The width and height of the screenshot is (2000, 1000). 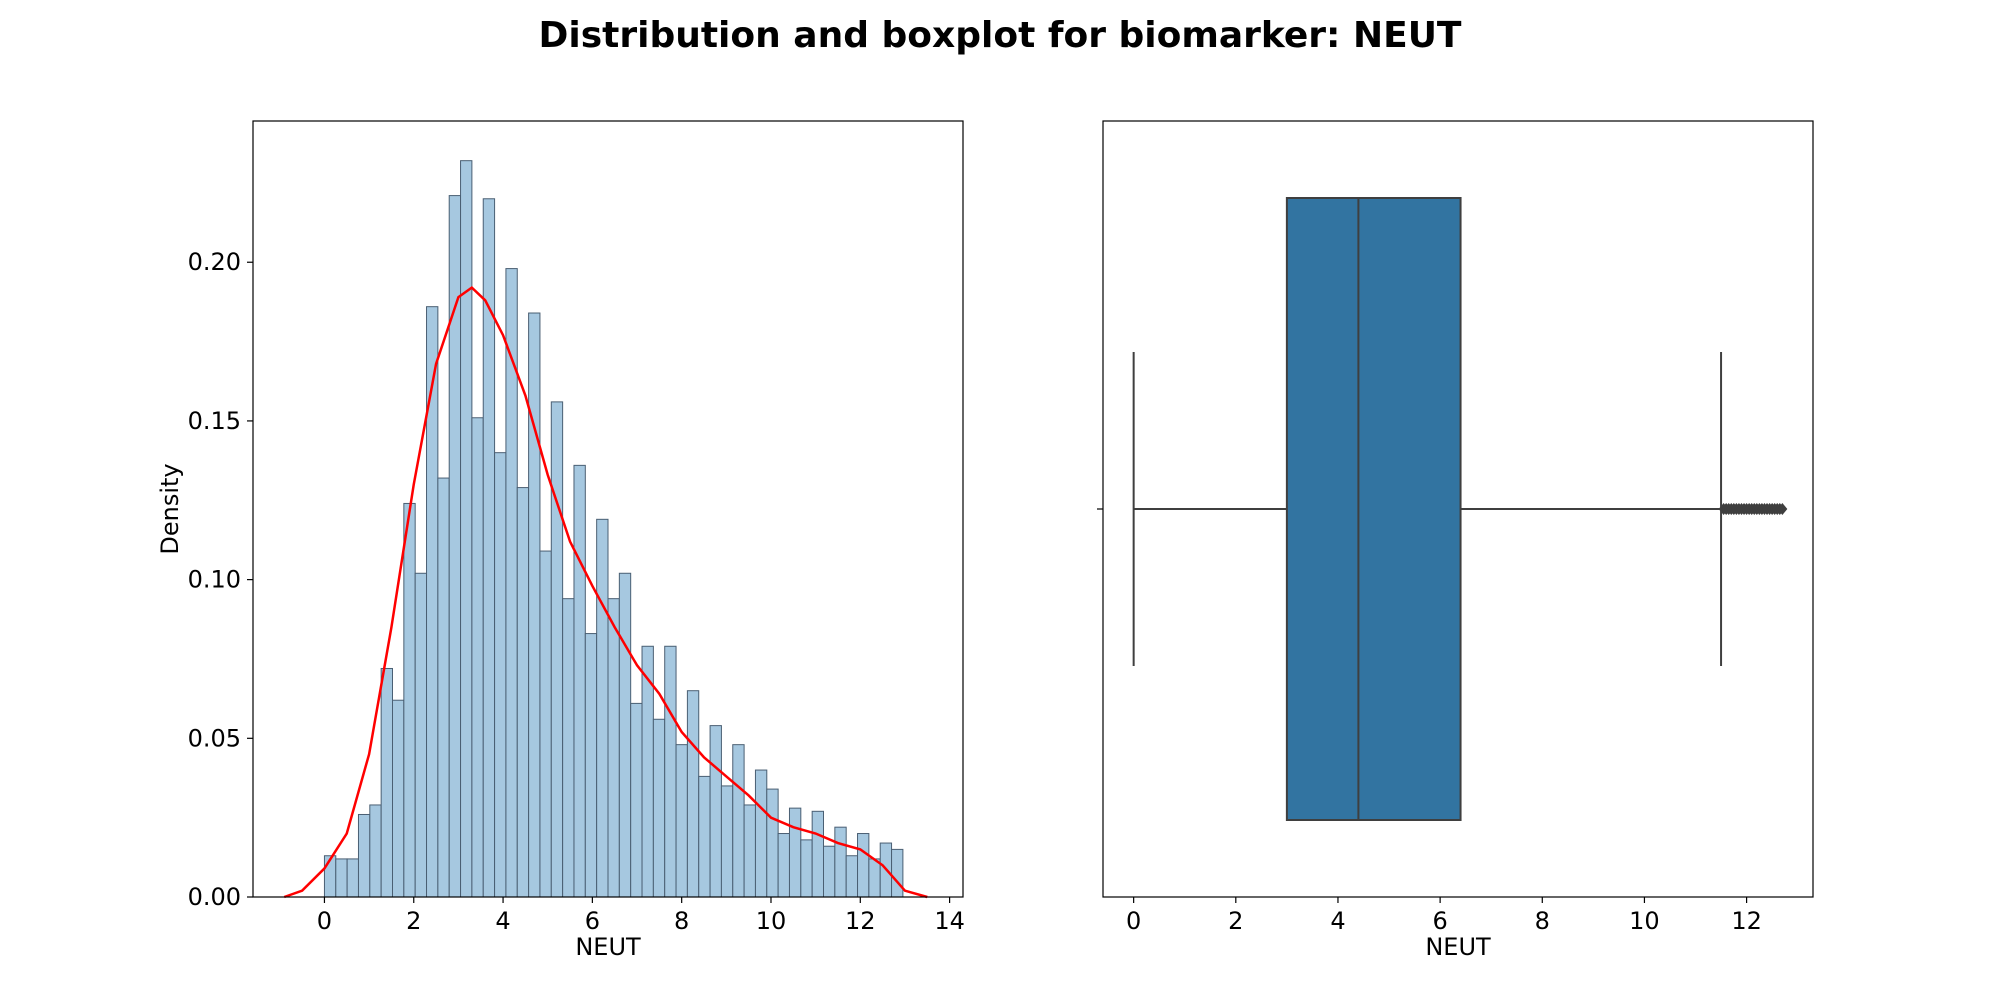 What do you see at coordinates (641, 916) in the screenshot?
I see `histogram-x-axis: 0 2 4 6 8 10 12 14` at bounding box center [641, 916].